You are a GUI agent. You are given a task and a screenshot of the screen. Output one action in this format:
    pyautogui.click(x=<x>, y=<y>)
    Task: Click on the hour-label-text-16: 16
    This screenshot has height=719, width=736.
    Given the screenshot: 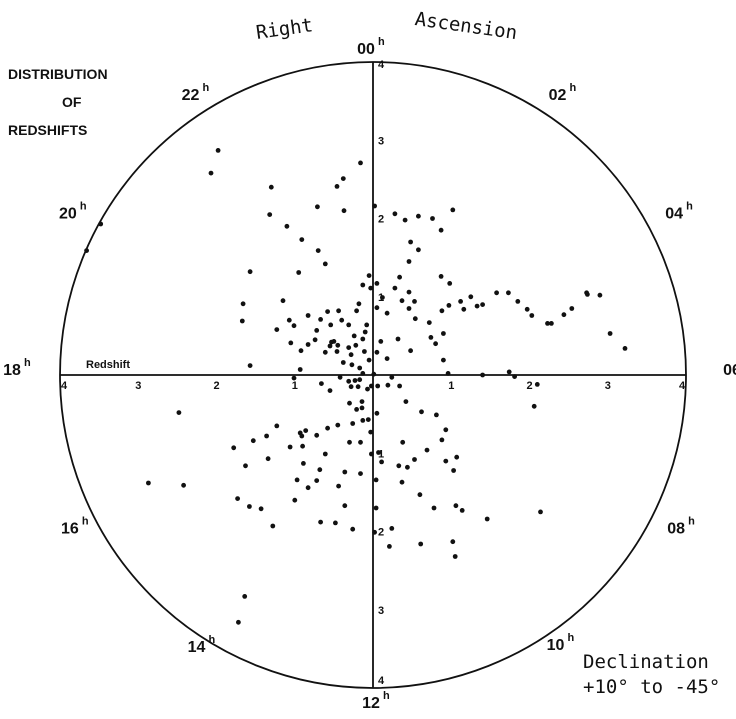 What is the action you would take?
    pyautogui.click(x=70, y=529)
    